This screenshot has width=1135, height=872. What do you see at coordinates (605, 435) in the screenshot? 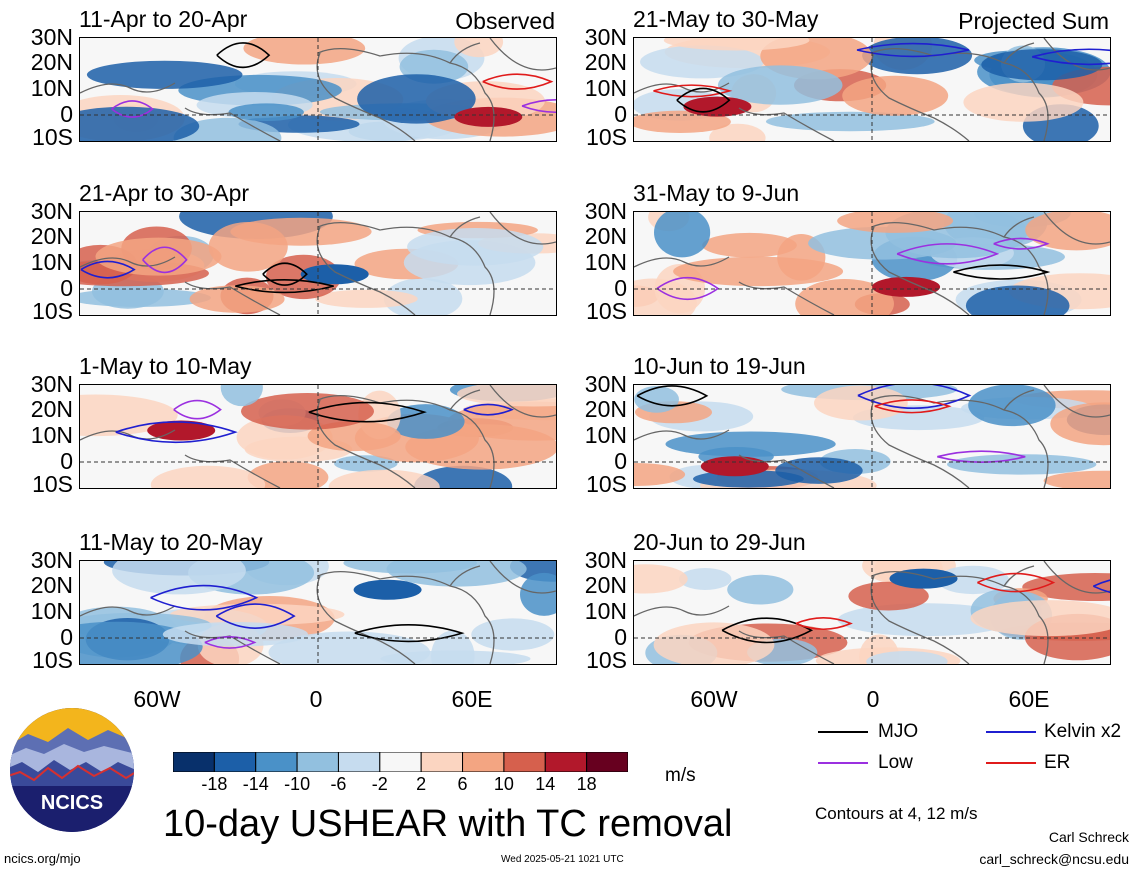
I see `right-panel-3-lat-label: 10N` at bounding box center [605, 435].